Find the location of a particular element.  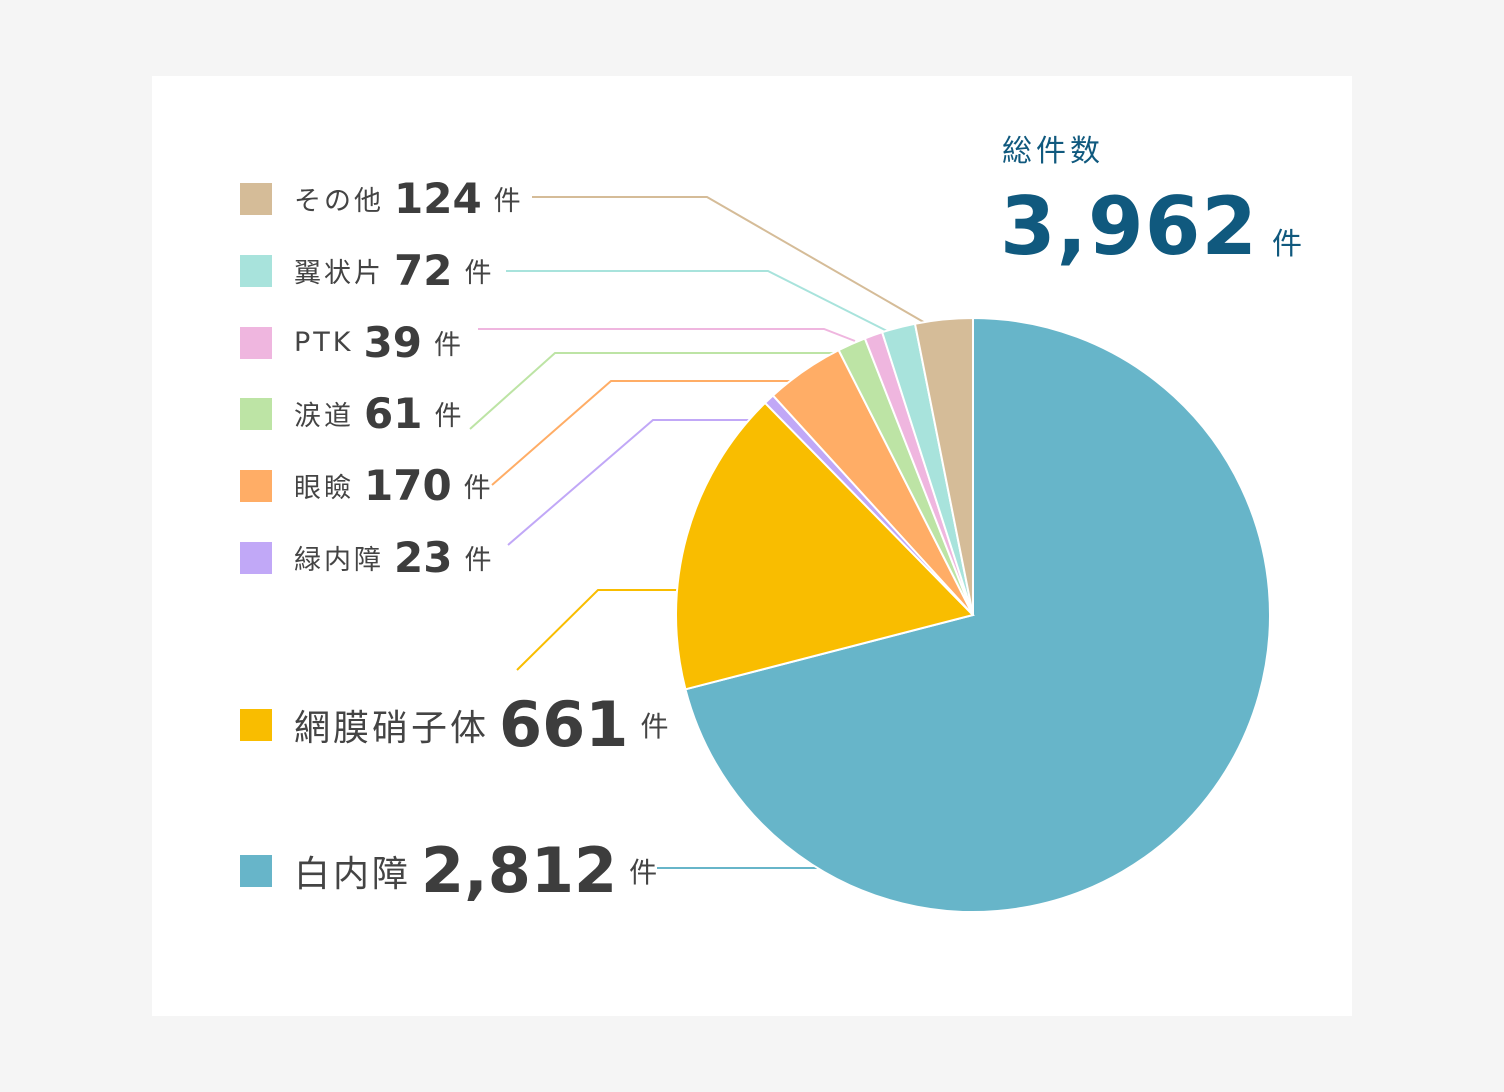

legend-item-other: その他 124 件 is located at coordinates (380, 198).